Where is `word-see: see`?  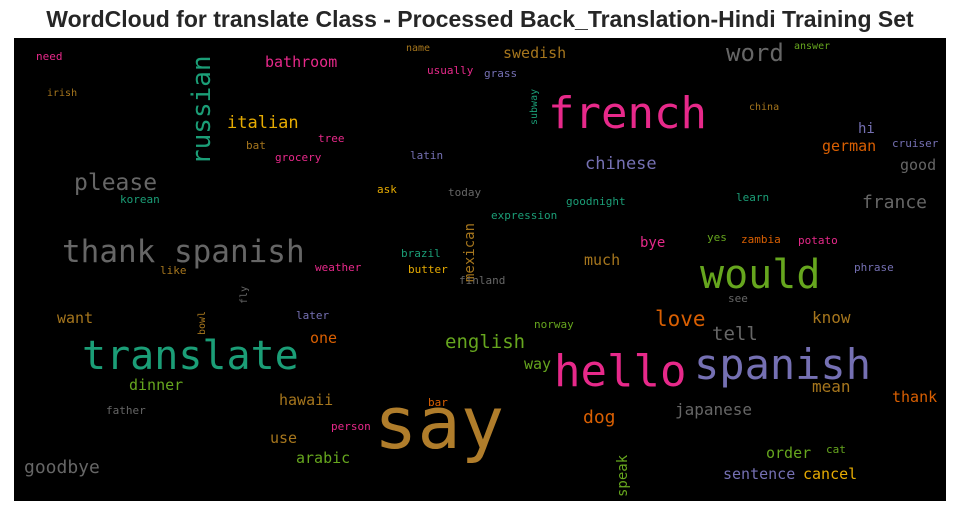 word-see: see is located at coordinates (738, 298).